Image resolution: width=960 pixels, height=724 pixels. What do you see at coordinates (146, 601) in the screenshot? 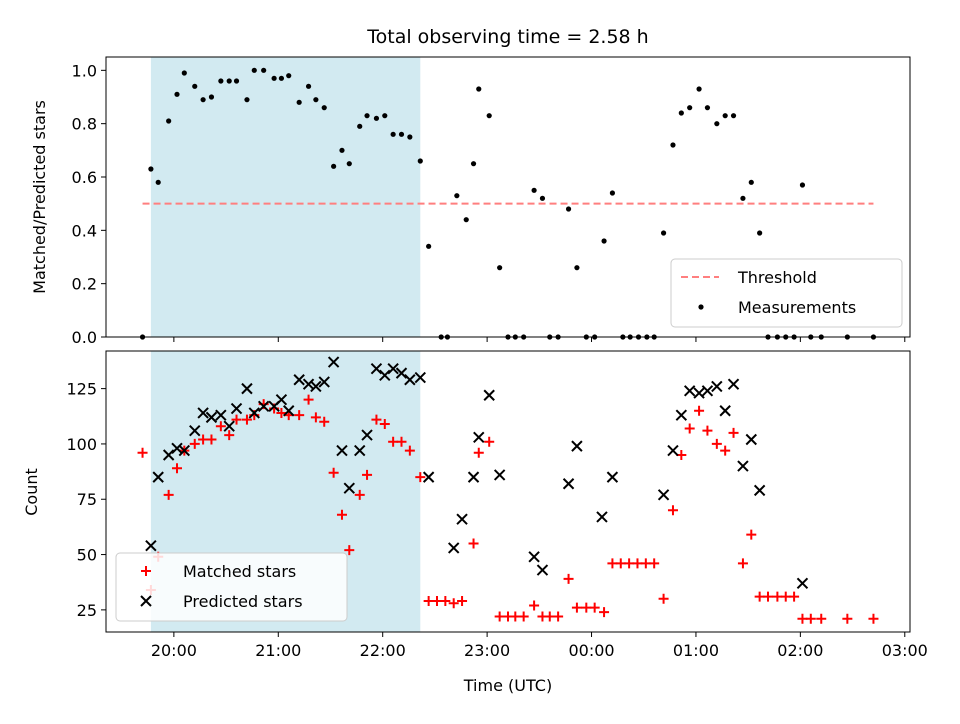
I see `legend-predicted-swatch` at bounding box center [146, 601].